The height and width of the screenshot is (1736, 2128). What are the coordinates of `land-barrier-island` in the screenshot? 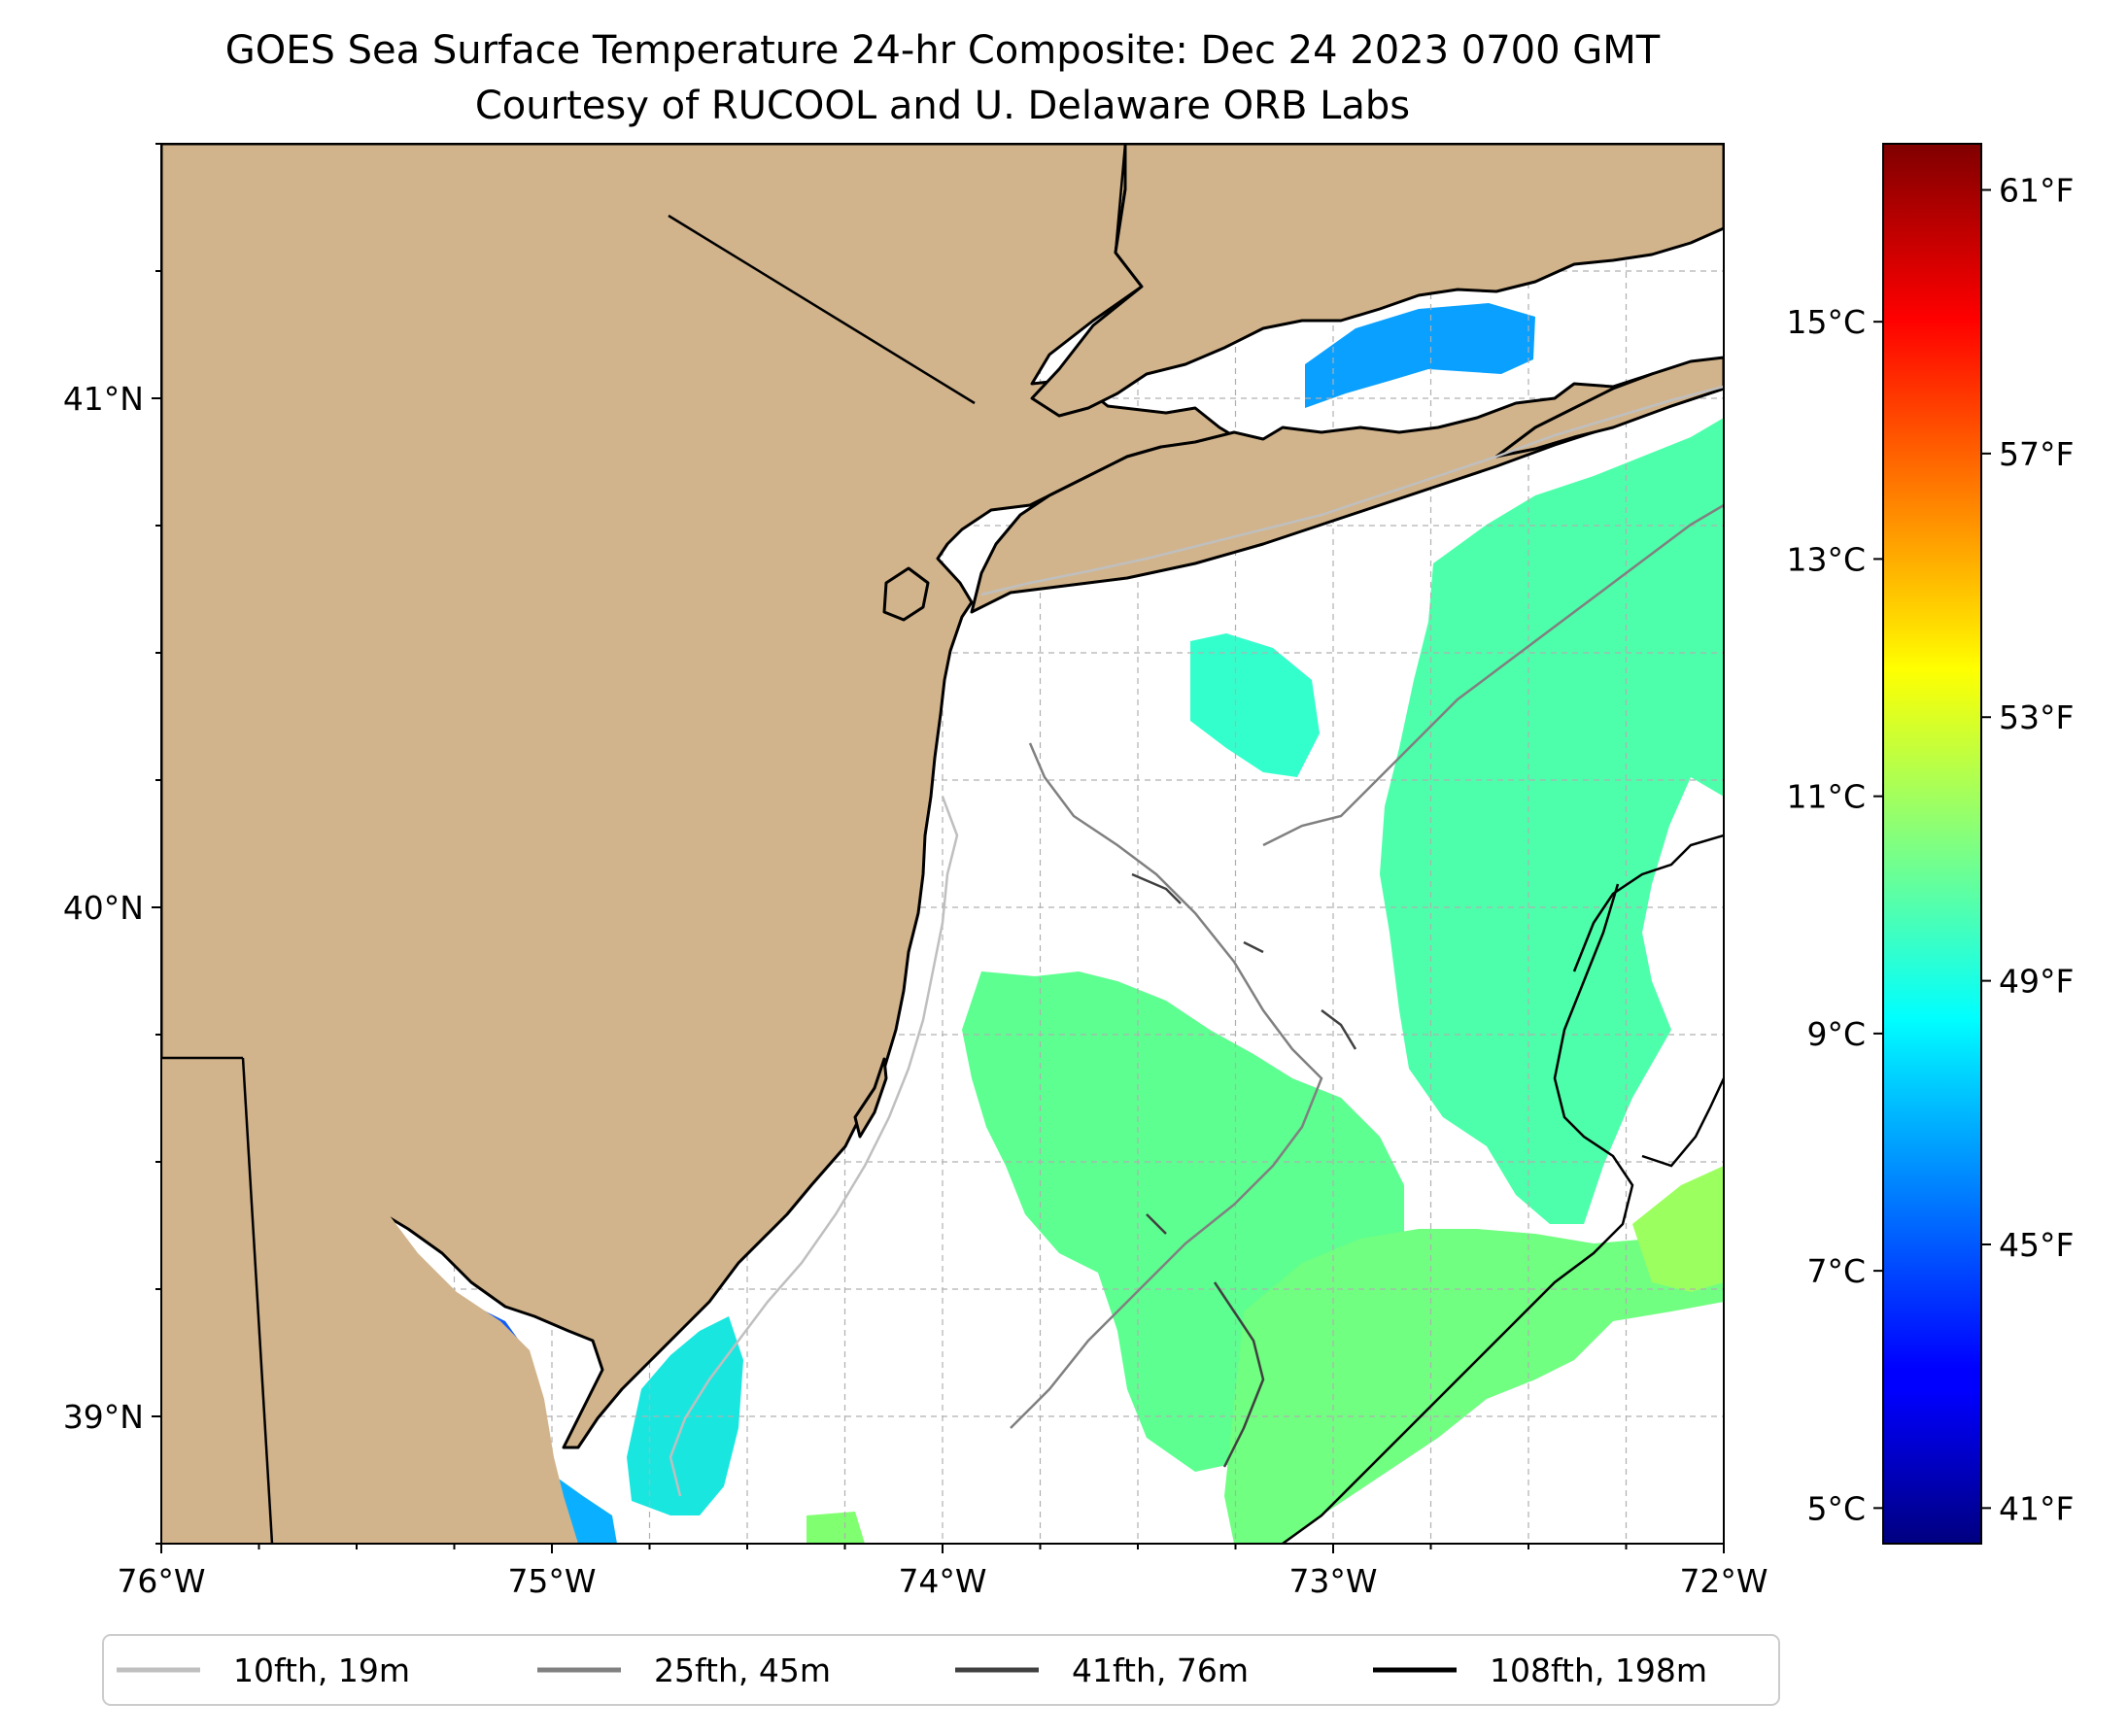 It's located at (870, 1098).